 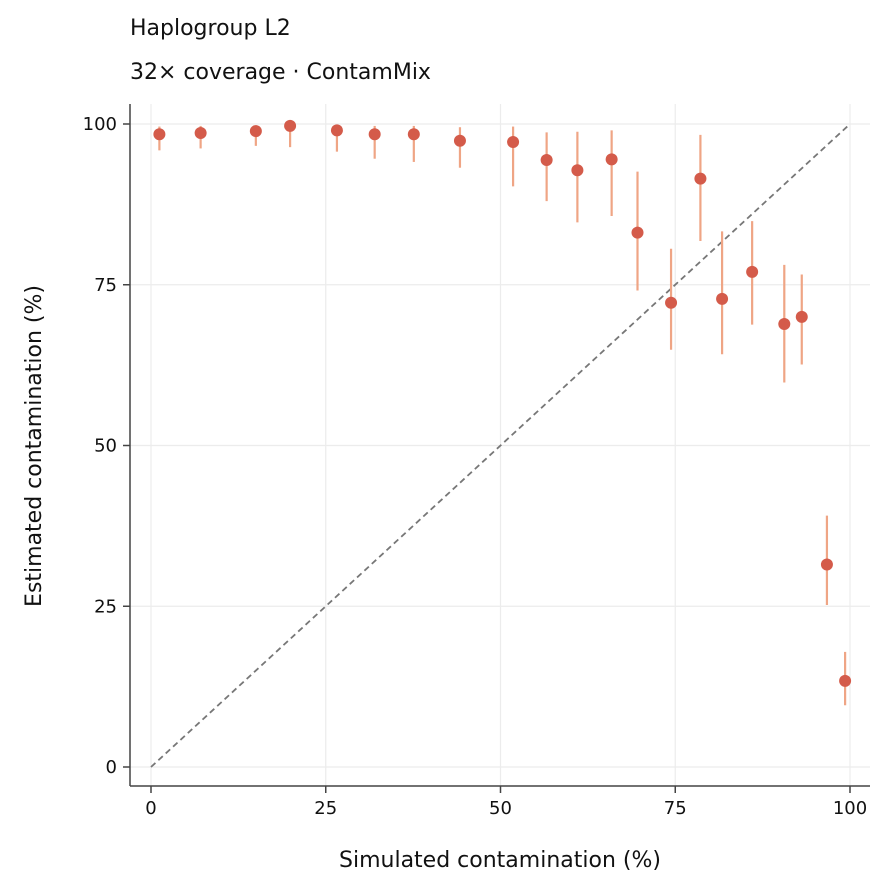 I want to click on x-tick-label: 0, so click(x=150, y=808).